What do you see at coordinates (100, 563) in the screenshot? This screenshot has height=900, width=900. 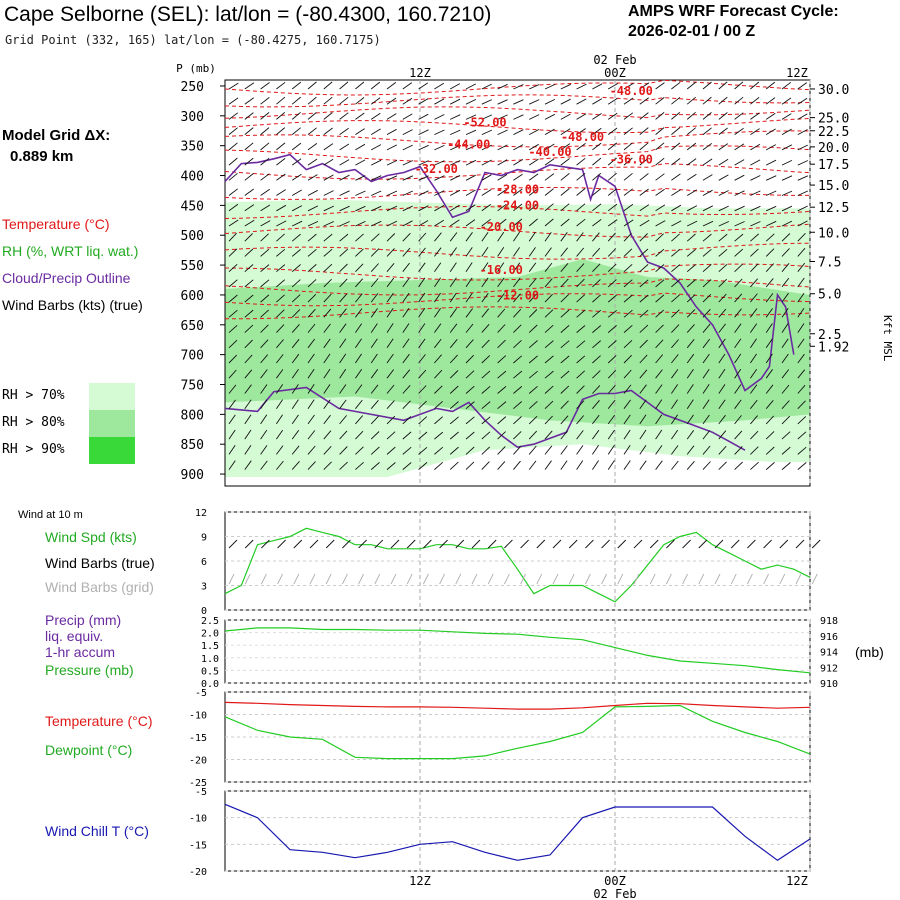 I see `legend-wind-barbs-true: Wind Barbs (true)` at bounding box center [100, 563].